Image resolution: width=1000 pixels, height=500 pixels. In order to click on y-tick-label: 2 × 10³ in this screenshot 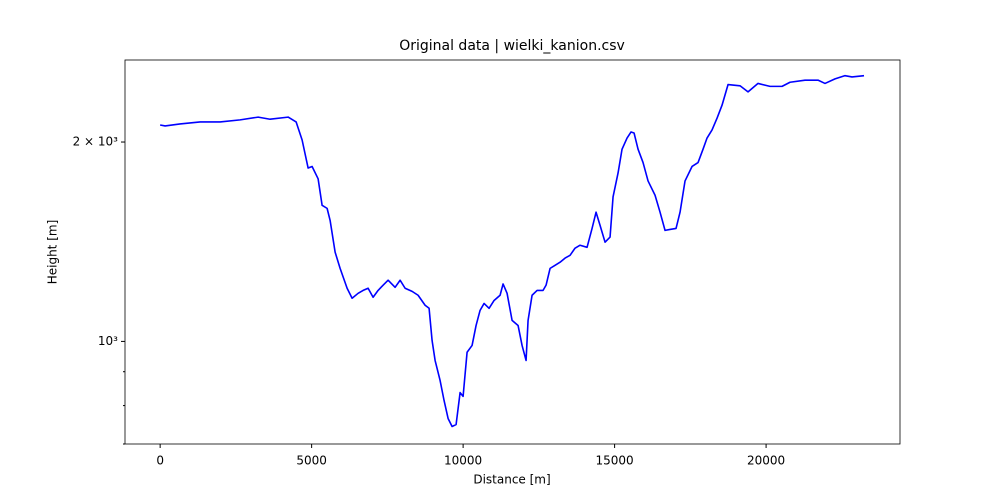, I will do `click(96, 142)`.